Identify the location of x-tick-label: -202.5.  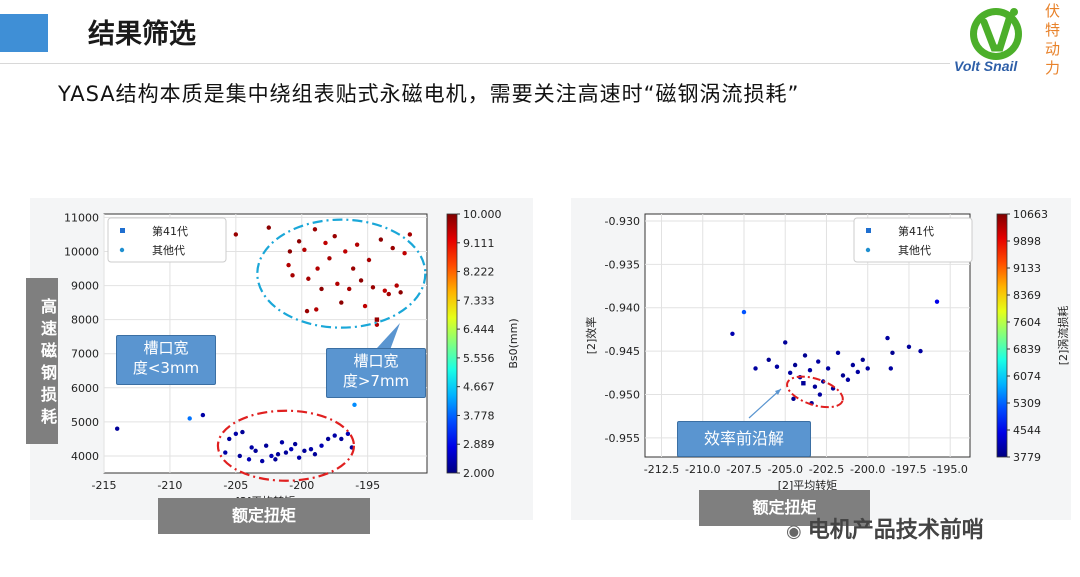
(826, 469).